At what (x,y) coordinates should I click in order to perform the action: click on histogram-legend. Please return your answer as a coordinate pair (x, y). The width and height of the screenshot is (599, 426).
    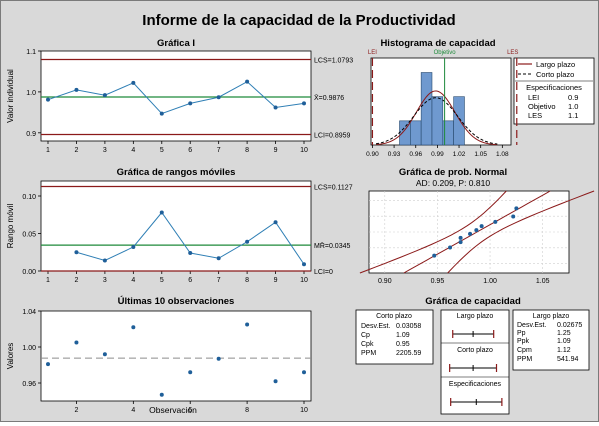
    Looking at the image, I should click on (554, 91).